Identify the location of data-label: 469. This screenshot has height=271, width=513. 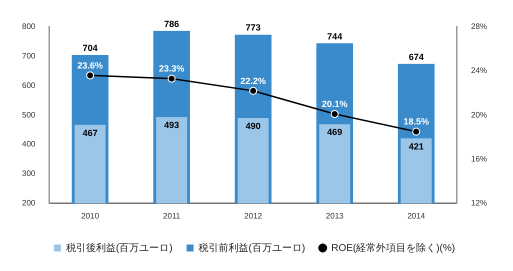
(334, 132).